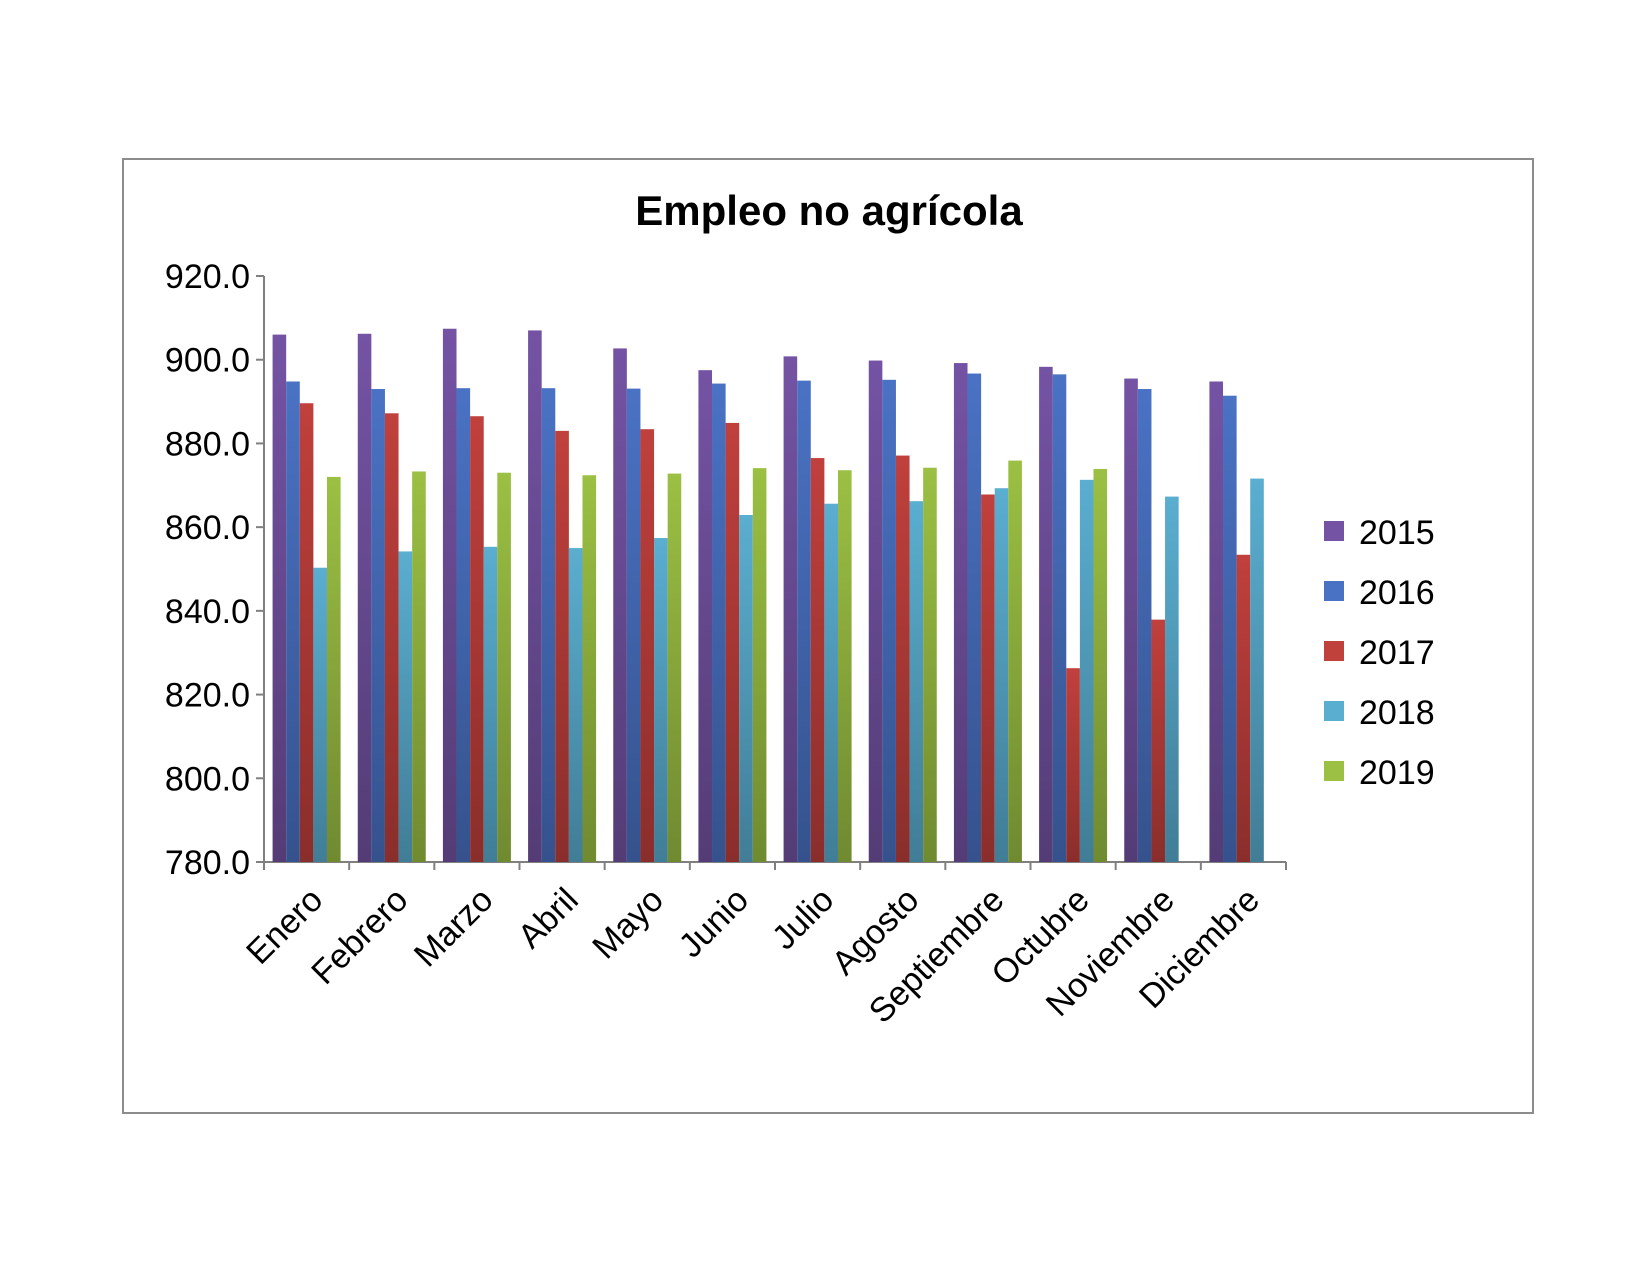 This screenshot has height=1275, width=1650. Describe the element at coordinates (916, 681) in the screenshot. I see `bar-2018-Agosto` at that location.